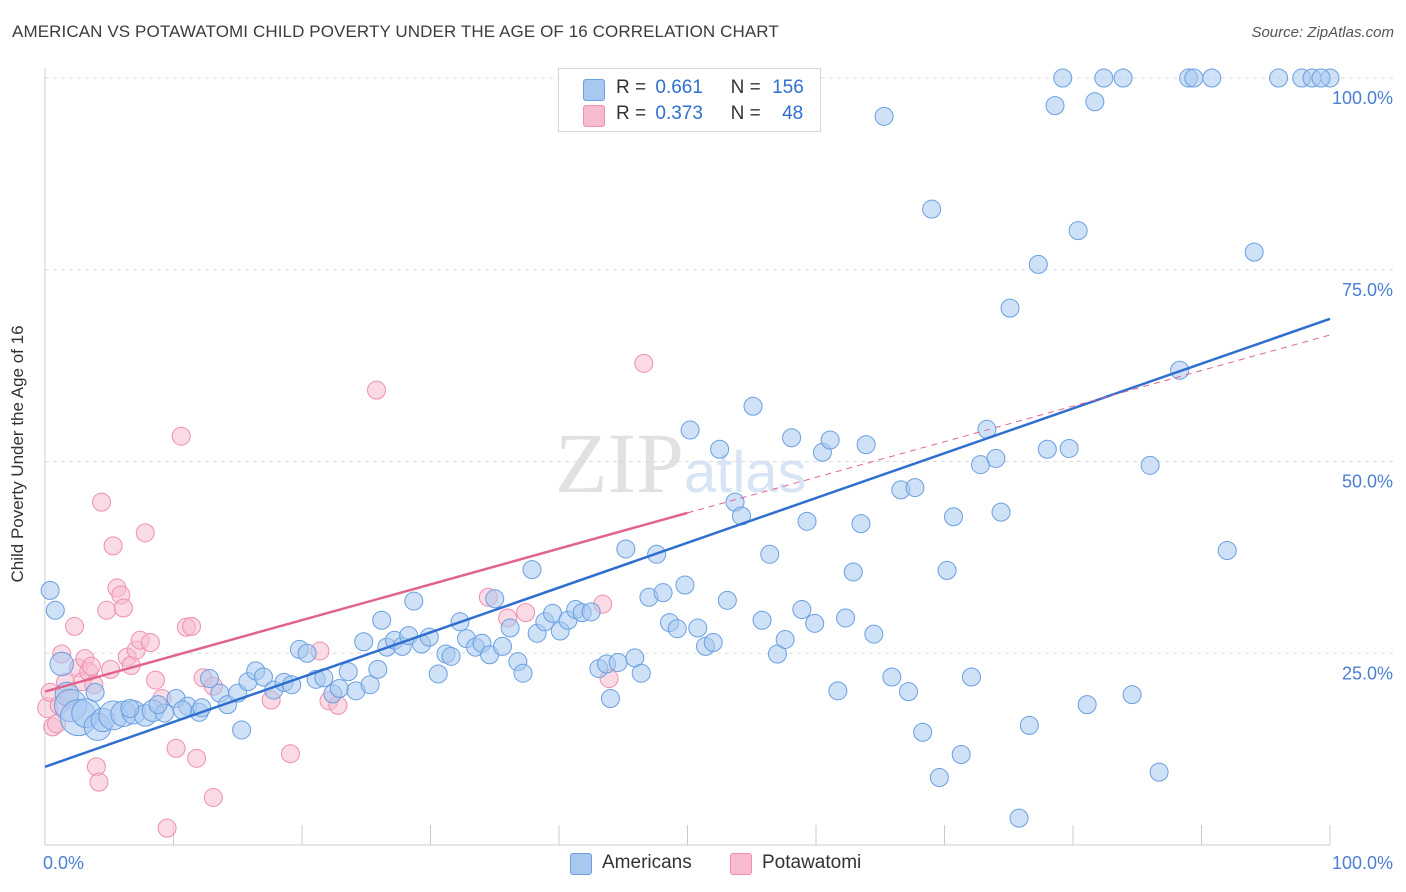 This screenshot has width=1406, height=892. Describe the element at coordinates (812, 862) in the screenshot. I see `bottom-legend-label-potawatomi: Potawatomi` at that location.